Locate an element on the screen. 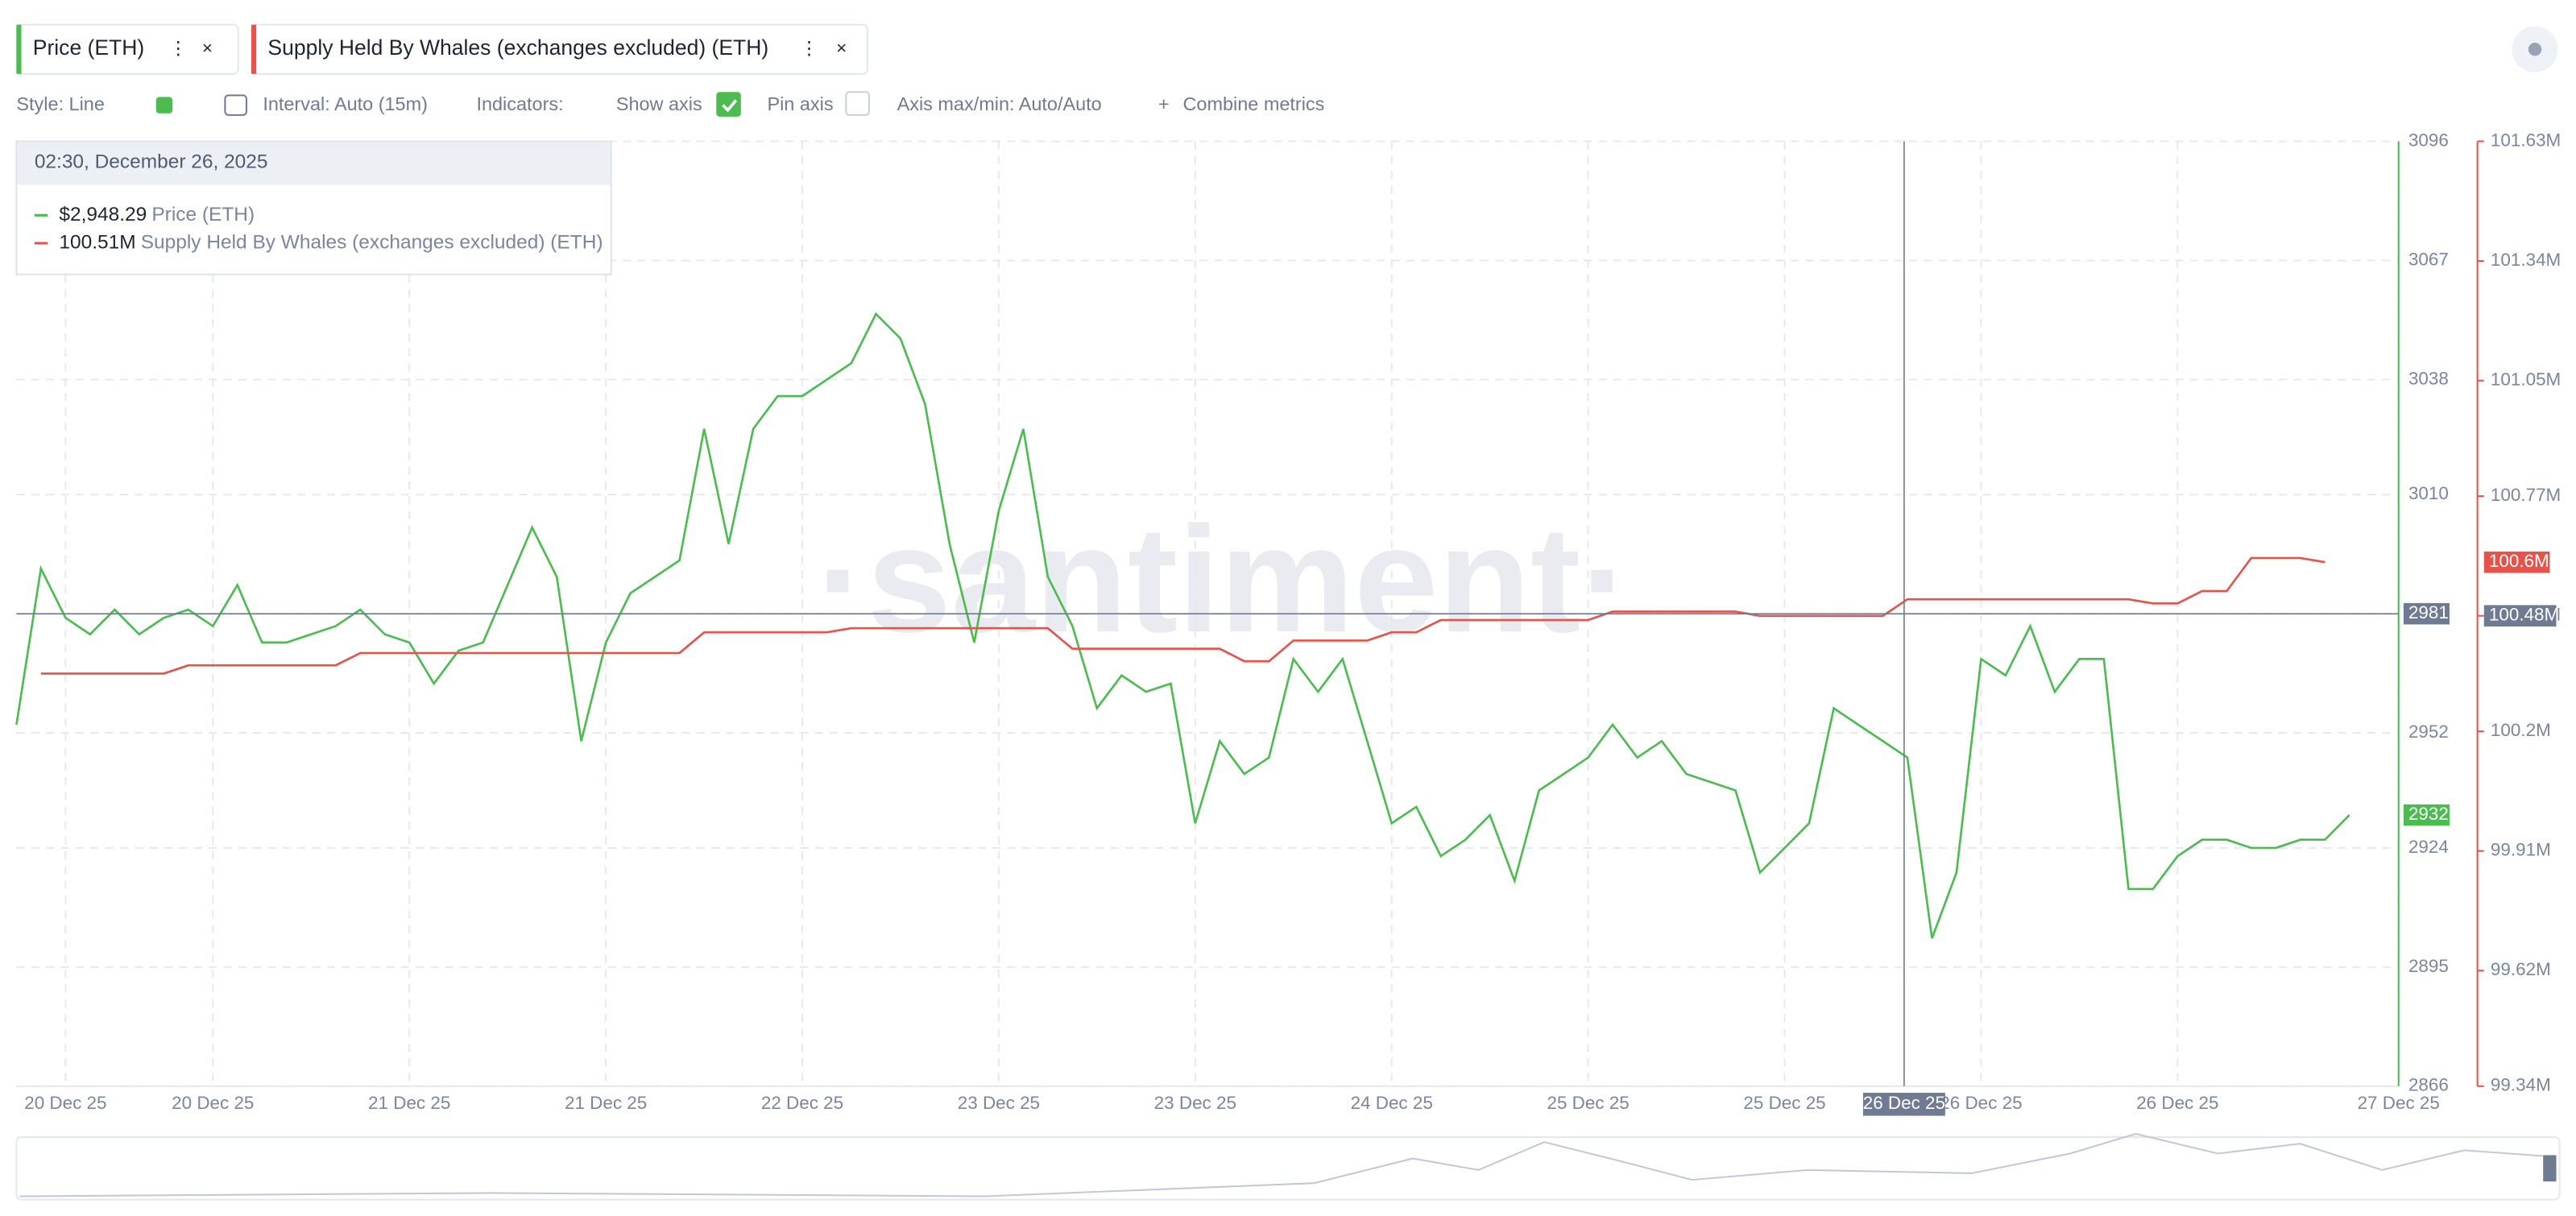 This screenshot has width=2576, height=1216. toolbar-item: Show axis is located at coordinates (659, 103).